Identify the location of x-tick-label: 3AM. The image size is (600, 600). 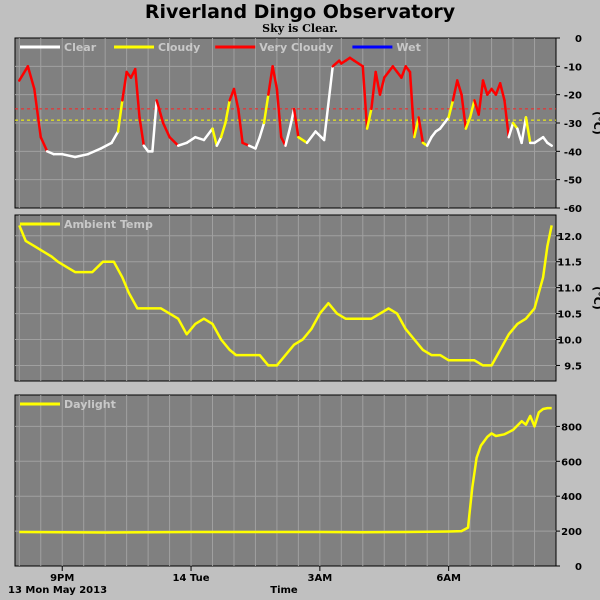
(320, 578).